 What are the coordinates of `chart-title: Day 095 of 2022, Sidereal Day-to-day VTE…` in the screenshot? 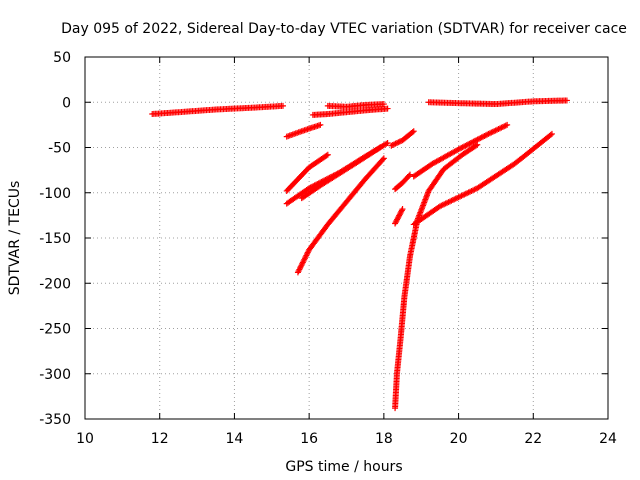 It's located at (344, 29).